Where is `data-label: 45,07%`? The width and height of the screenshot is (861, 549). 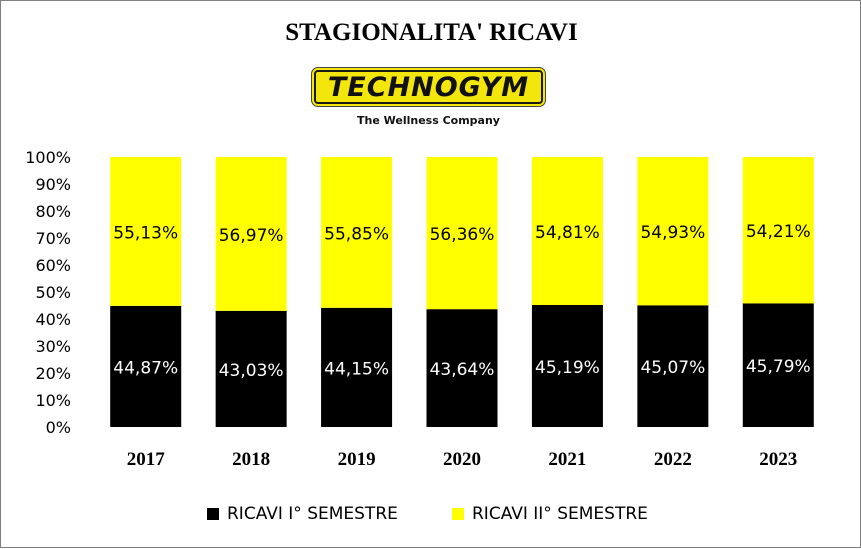 data-label: 45,07% is located at coordinates (672, 368).